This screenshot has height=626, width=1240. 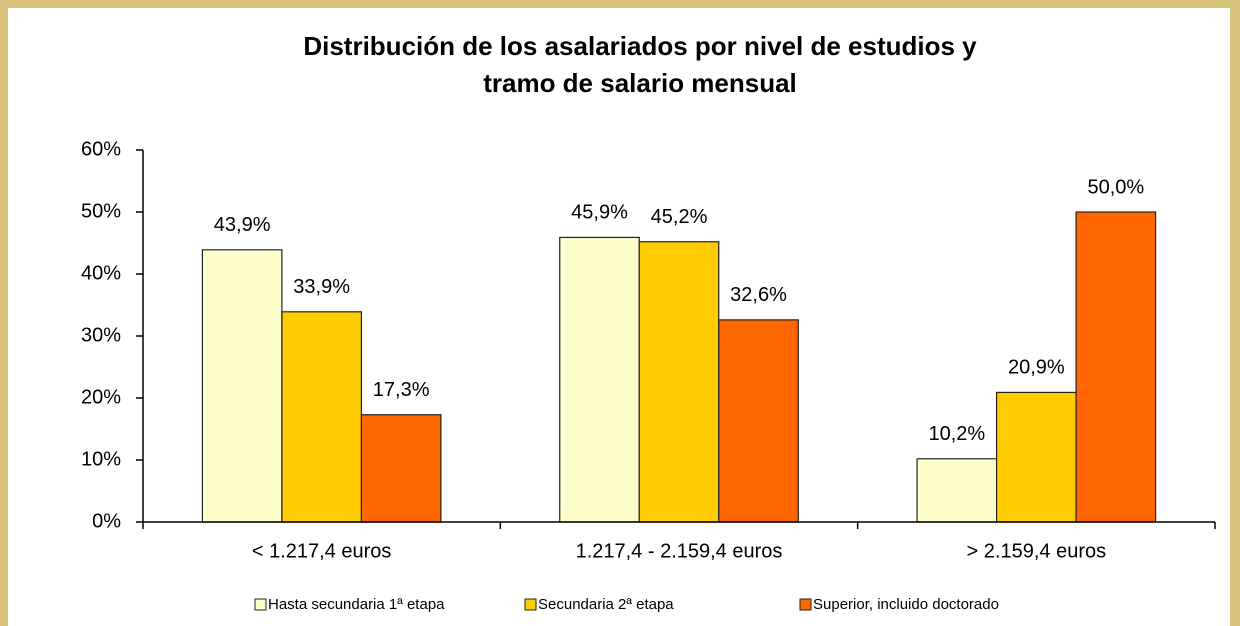 What do you see at coordinates (599, 213) in the screenshot?
I see `data-label: 45,9%` at bounding box center [599, 213].